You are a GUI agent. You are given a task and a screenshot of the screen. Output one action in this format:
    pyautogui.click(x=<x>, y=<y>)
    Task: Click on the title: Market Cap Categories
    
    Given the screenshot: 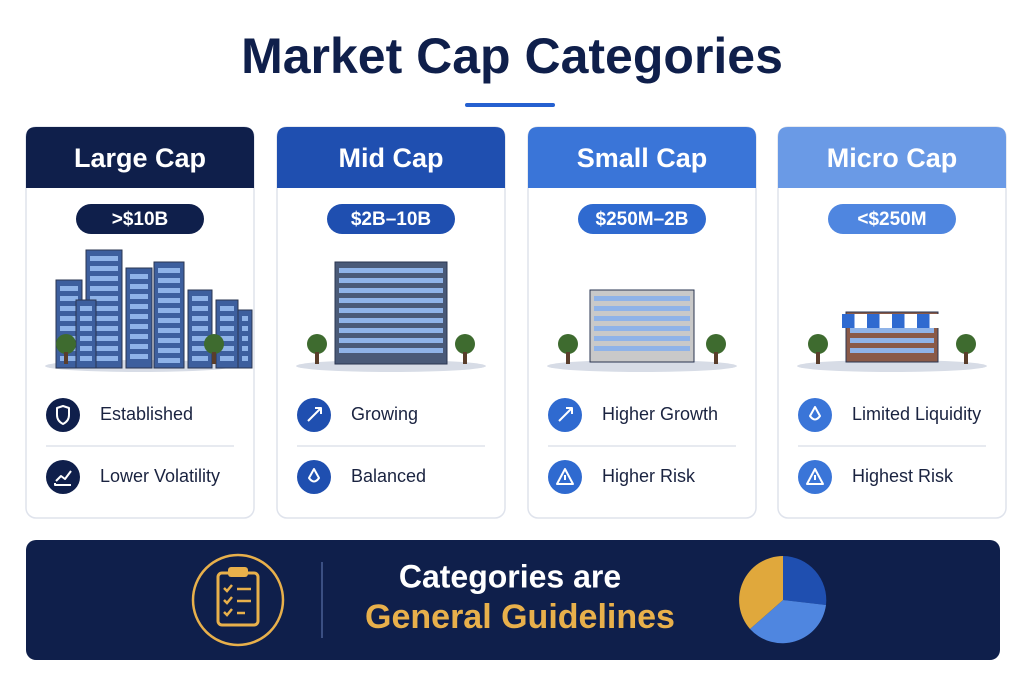 What is the action you would take?
    pyautogui.click(x=512, y=56)
    